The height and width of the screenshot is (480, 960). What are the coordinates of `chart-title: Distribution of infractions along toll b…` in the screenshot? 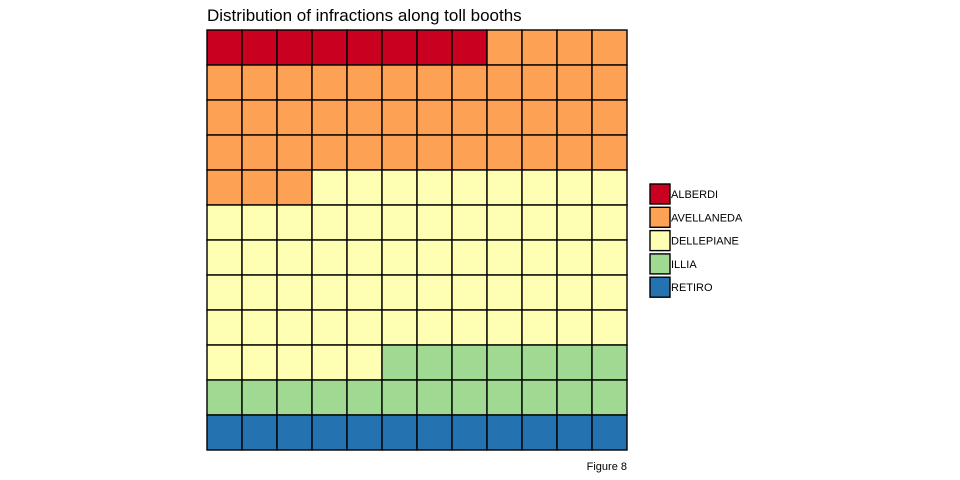 It's located at (364, 15).